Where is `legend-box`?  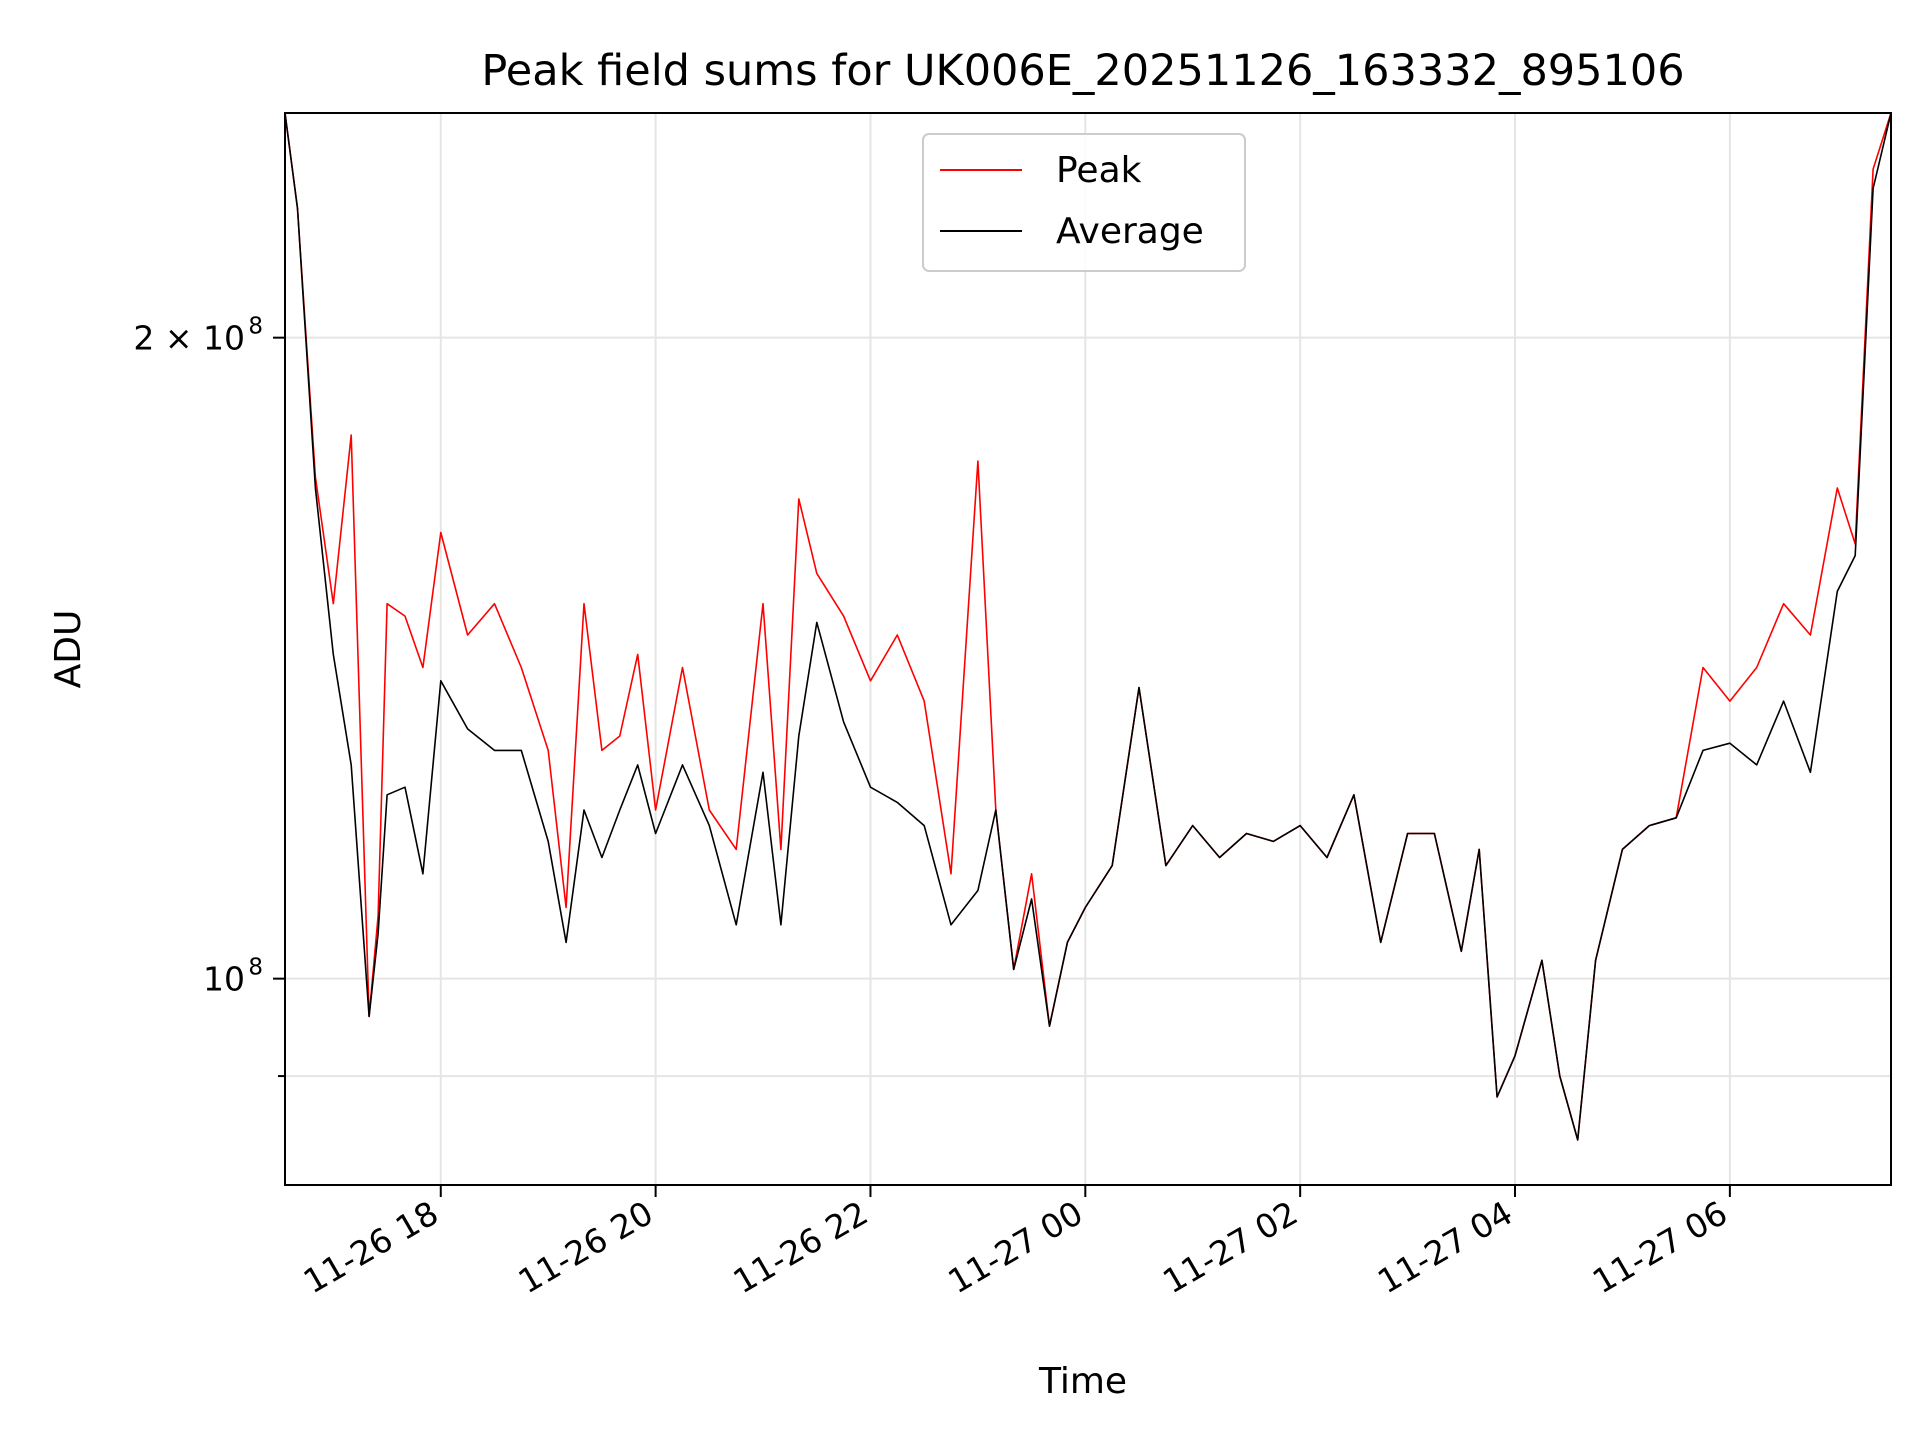 legend-box is located at coordinates (1084, 202).